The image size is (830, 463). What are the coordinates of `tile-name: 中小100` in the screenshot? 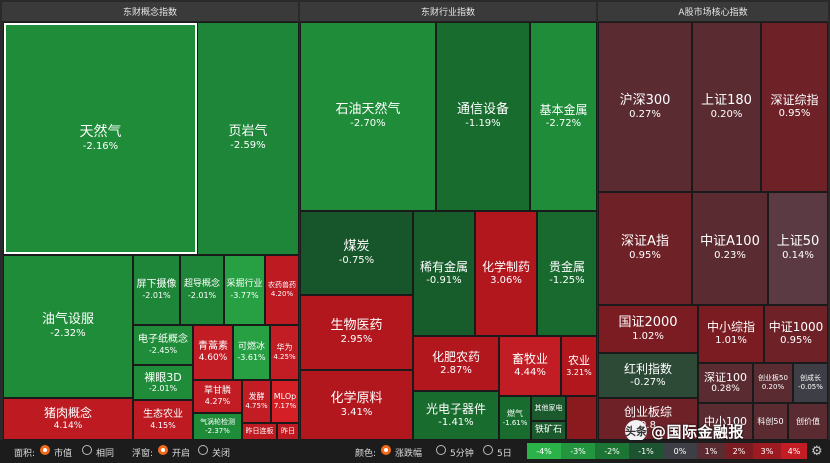 It's located at (725, 421).